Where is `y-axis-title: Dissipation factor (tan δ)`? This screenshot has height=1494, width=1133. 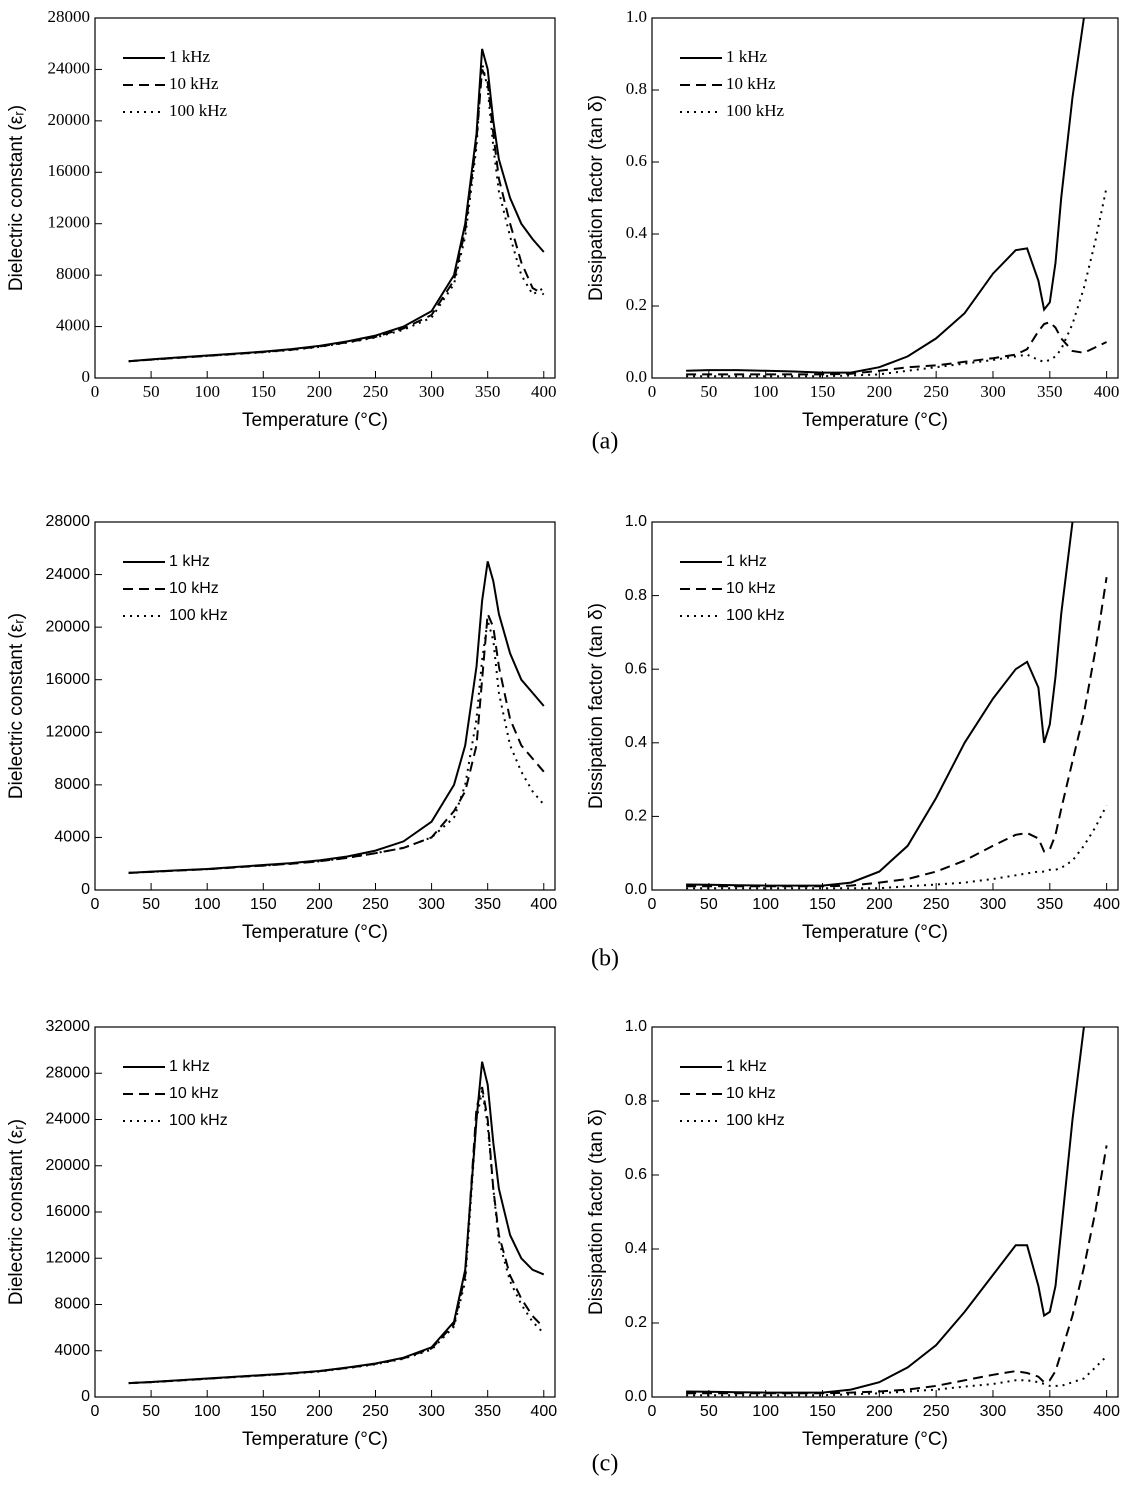
y-axis-title: Dissipation factor (tan δ) is located at coordinates (596, 1212).